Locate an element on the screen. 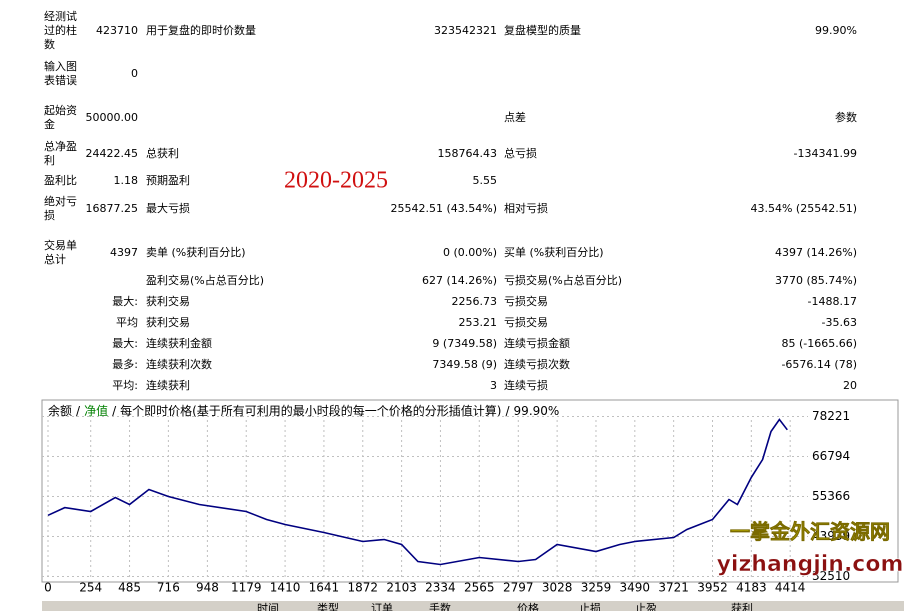 This screenshot has height=611, width=904. stat-label: 盈利比 is located at coordinates (60, 180).